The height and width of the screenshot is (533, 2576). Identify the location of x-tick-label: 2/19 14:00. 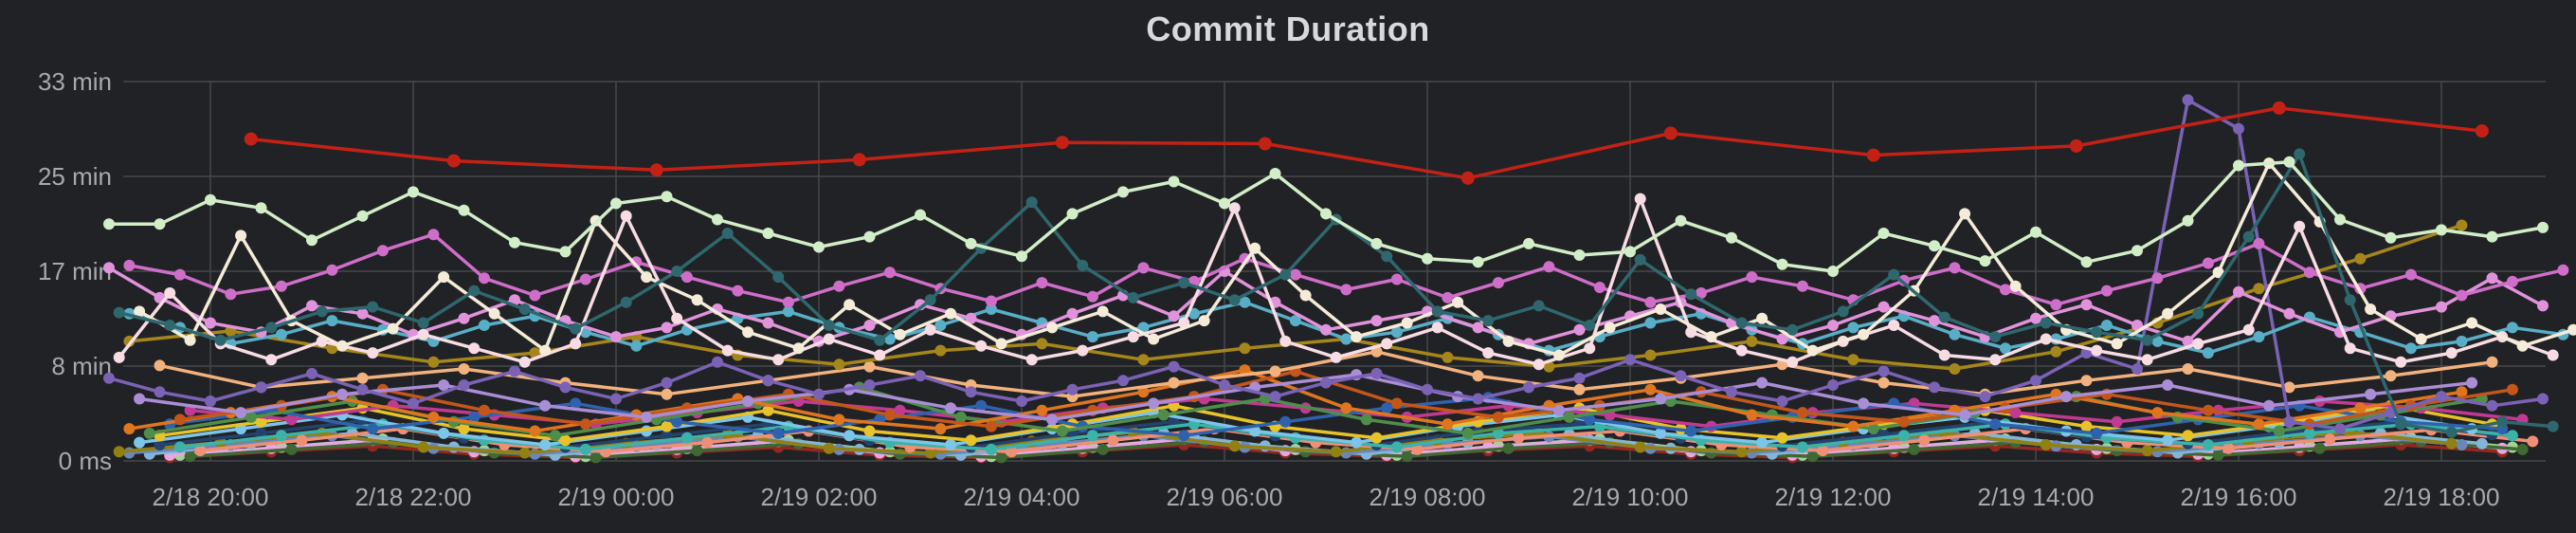
(2037, 497).